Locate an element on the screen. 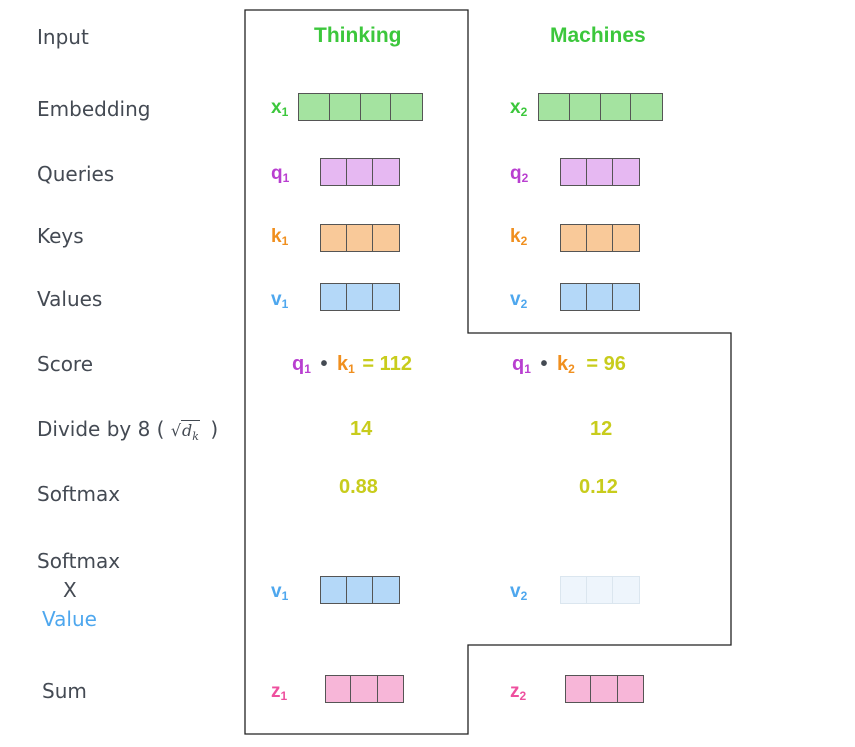 The image size is (855, 747). sqrt-base: d is located at coordinates (187, 430).